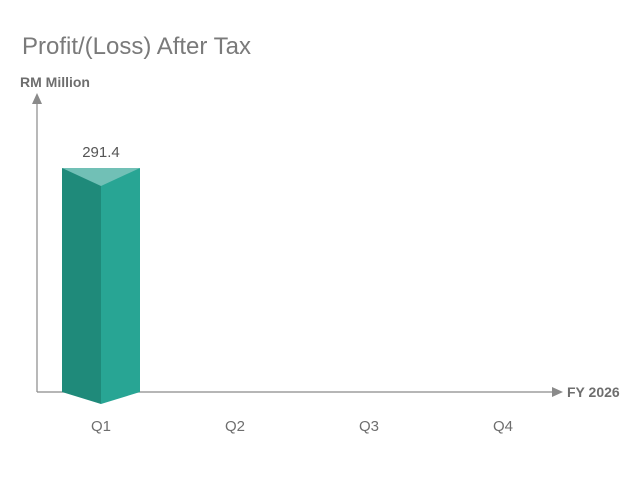  I want to click on chart-title: Profit/(Loss) After Tax, so click(136, 46).